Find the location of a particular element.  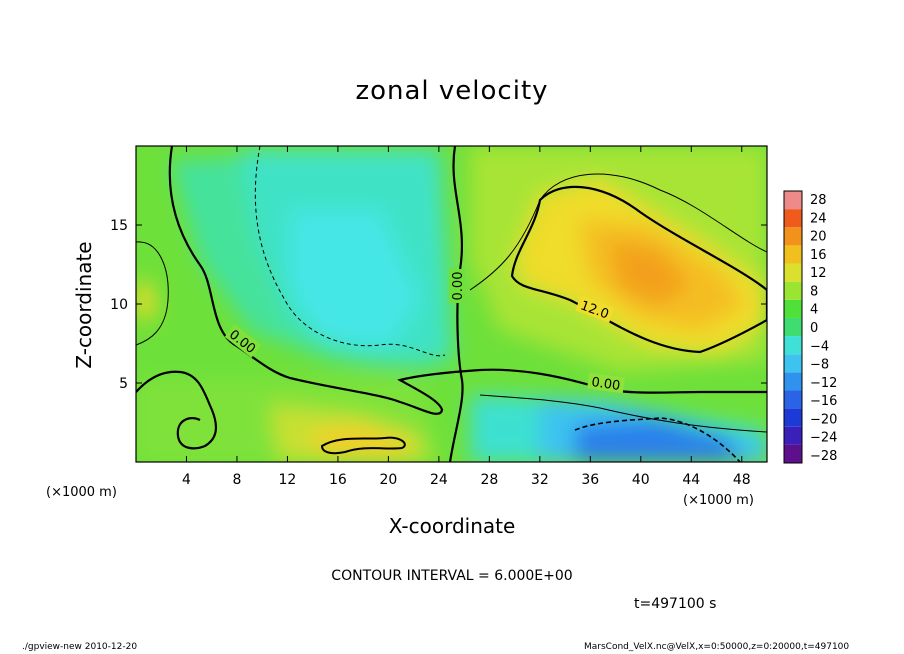

x-tick-label: 32 is located at coordinates (540, 480).